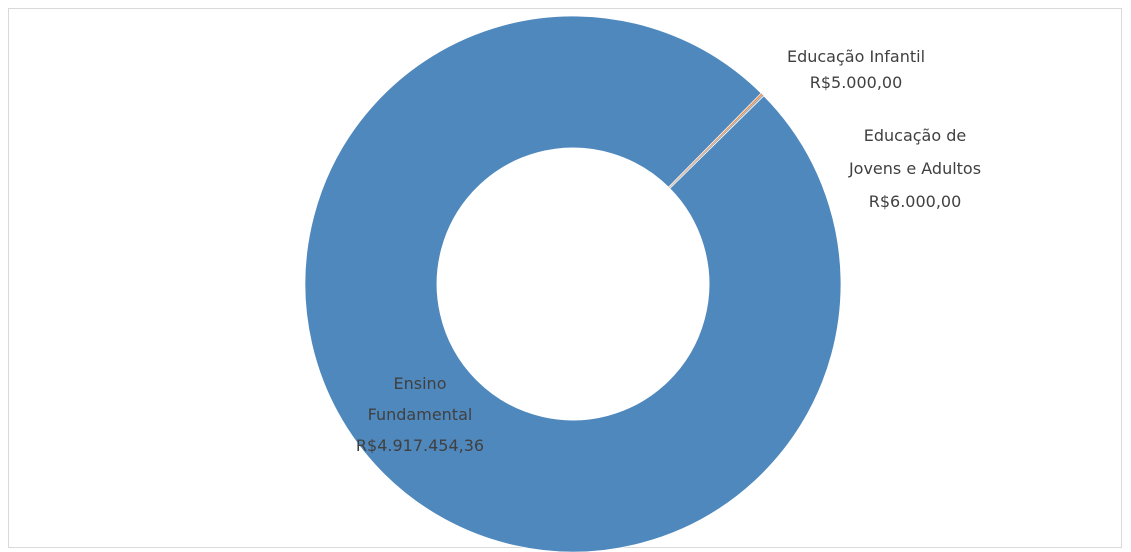  Describe the element at coordinates (420, 445) in the screenshot. I see `data-label-line: R$4.917.454,36` at that location.